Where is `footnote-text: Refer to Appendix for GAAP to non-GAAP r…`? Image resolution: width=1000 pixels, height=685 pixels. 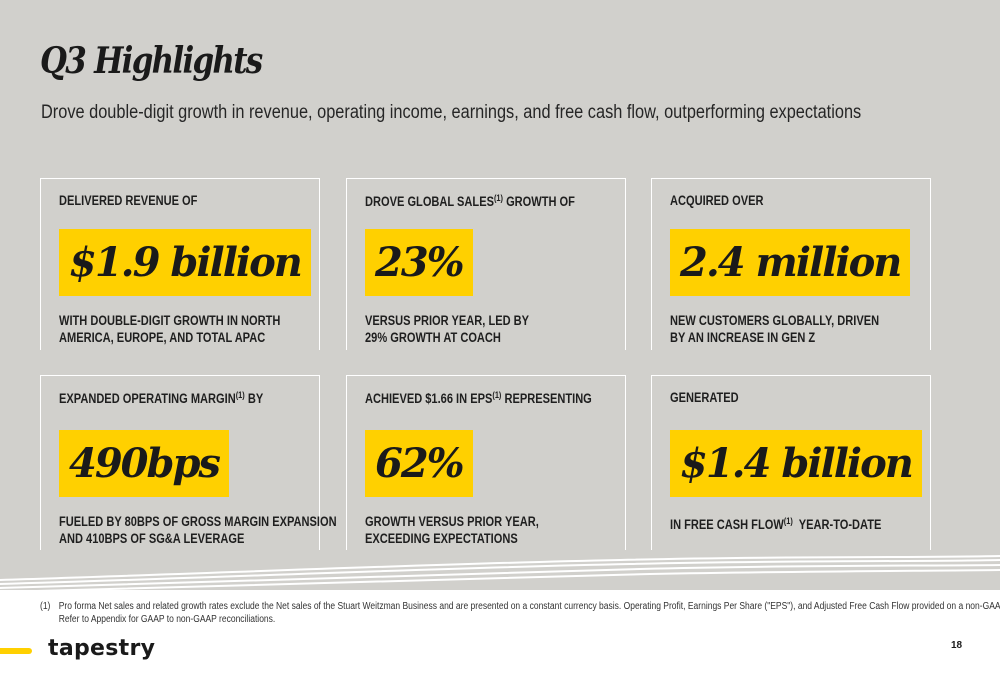 footnote-text: Refer to Appendix for GAAP to non-GAAP r… is located at coordinates (167, 619).